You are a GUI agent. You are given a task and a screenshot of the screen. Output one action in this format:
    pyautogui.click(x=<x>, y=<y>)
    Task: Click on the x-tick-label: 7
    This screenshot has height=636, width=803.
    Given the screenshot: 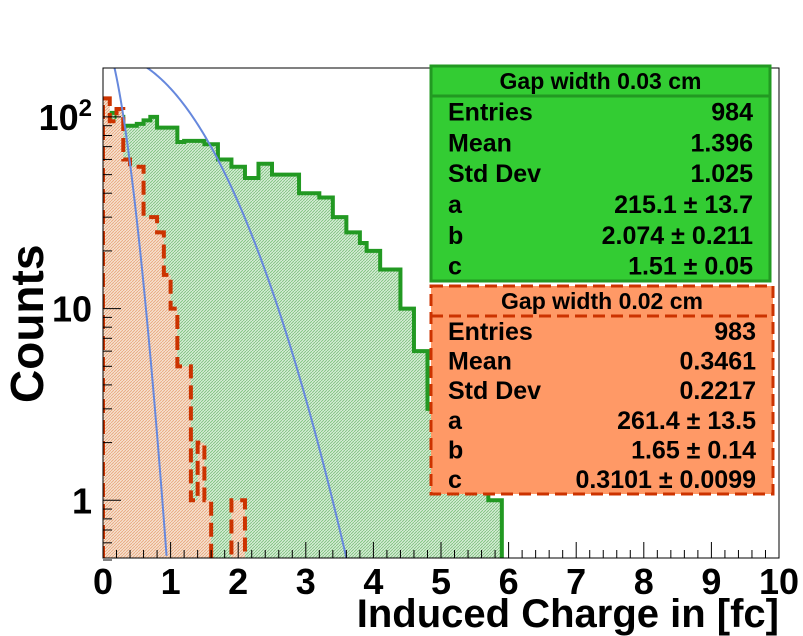 What is the action you would take?
    pyautogui.click(x=576, y=581)
    